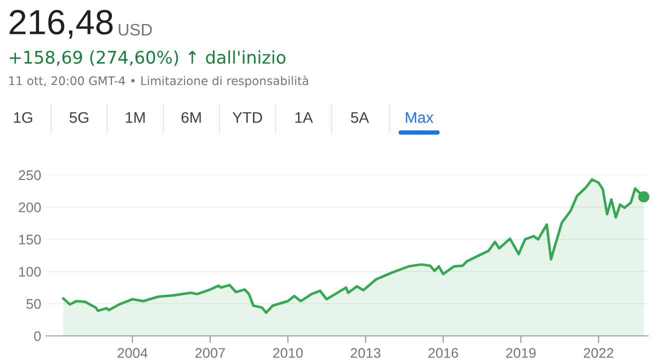 The width and height of the screenshot is (660, 360). What do you see at coordinates (443, 353) in the screenshot?
I see `x-tick-label: 2016` at bounding box center [443, 353].